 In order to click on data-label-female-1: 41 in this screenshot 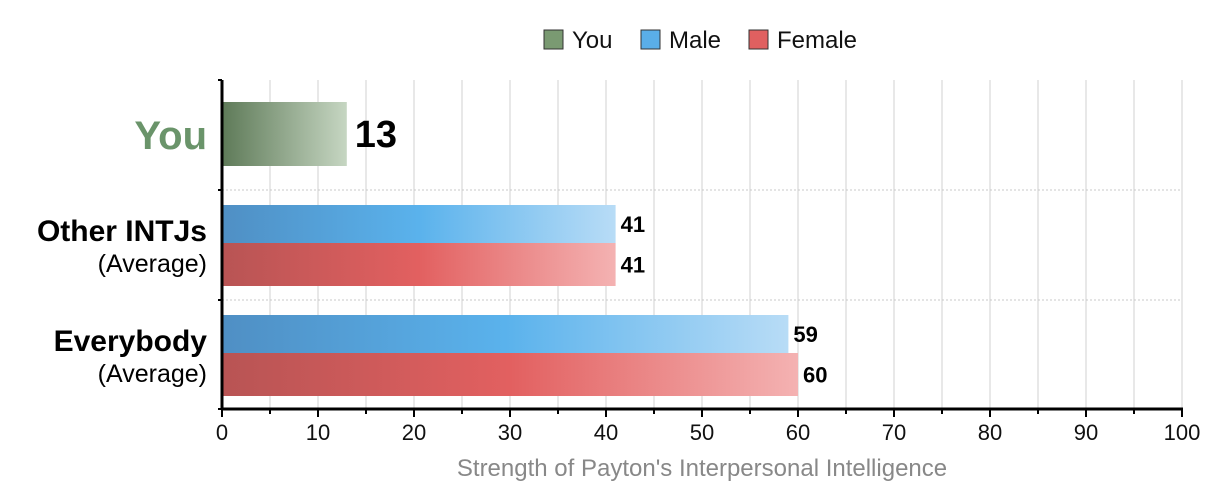, I will do `click(633, 265)`.